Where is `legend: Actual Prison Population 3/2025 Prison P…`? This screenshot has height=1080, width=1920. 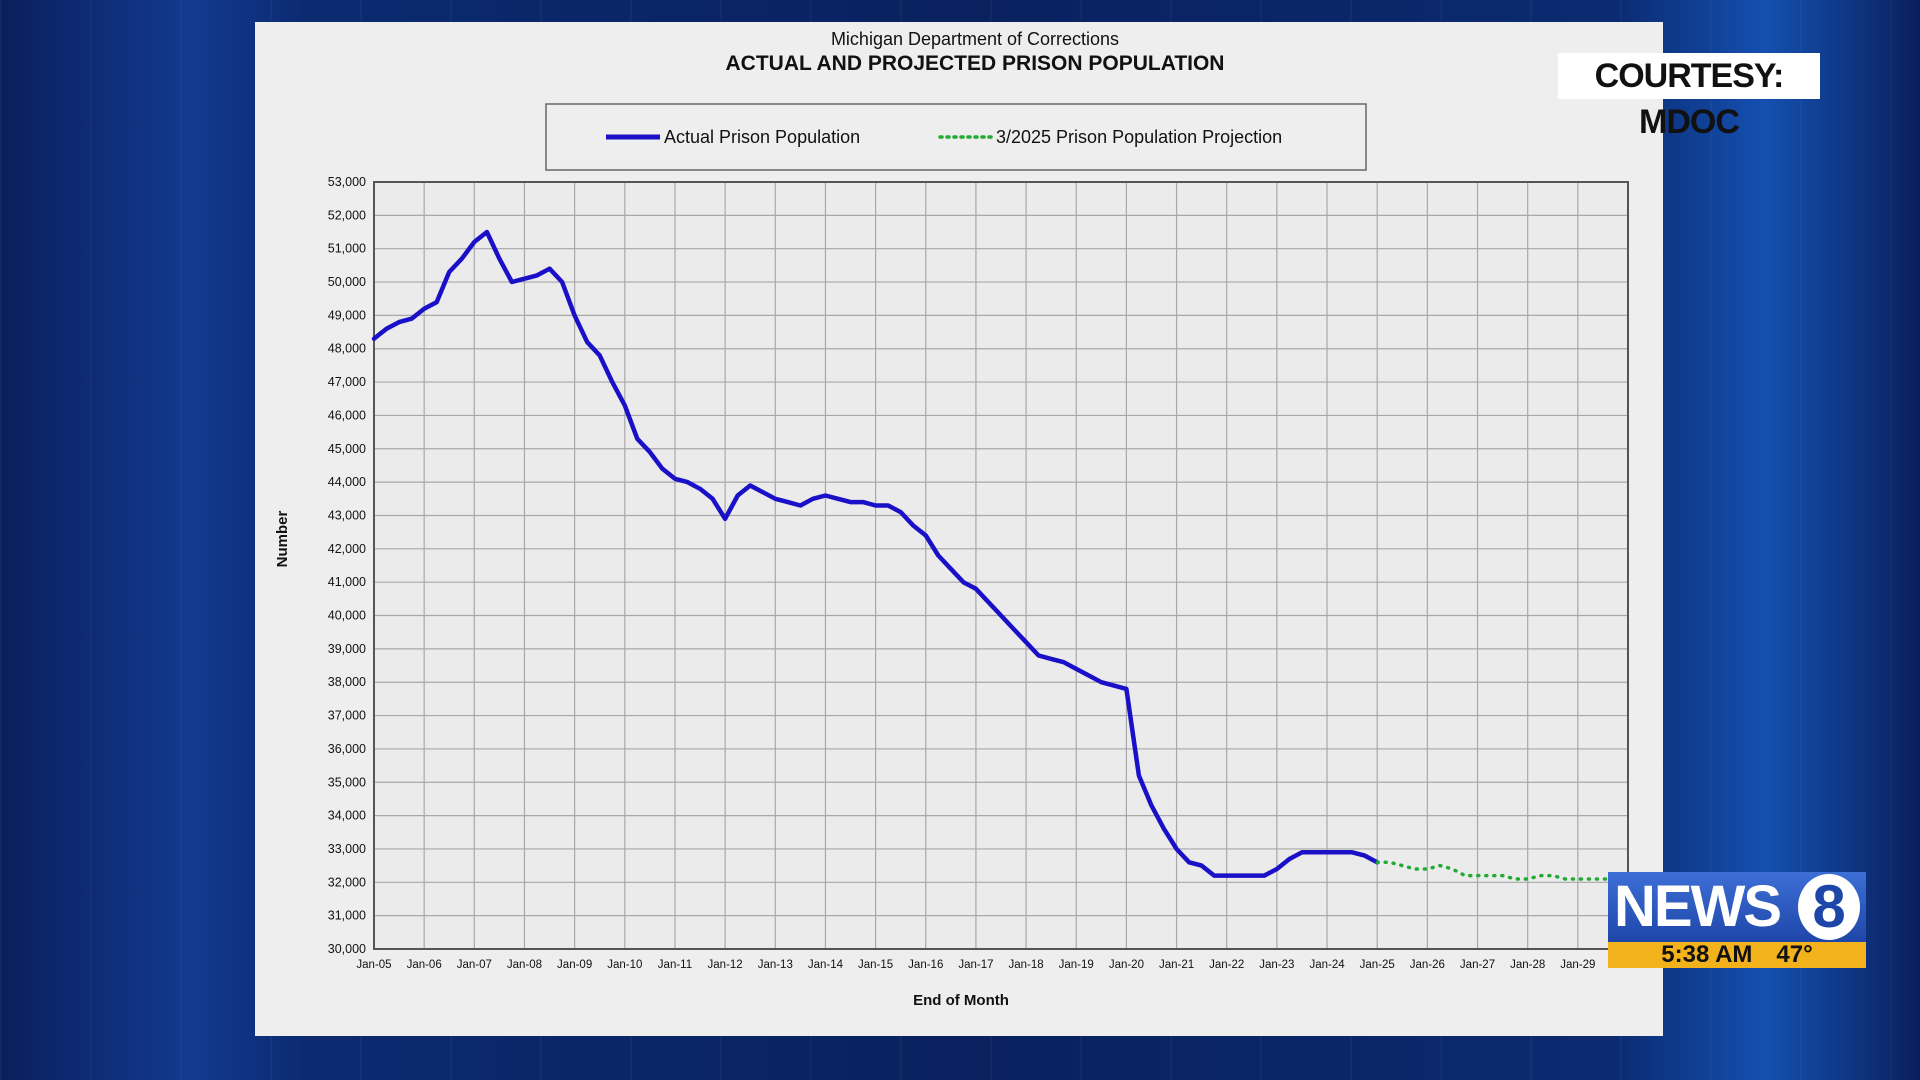
legend: Actual Prison Population 3/2025 Prison P… is located at coordinates (956, 137).